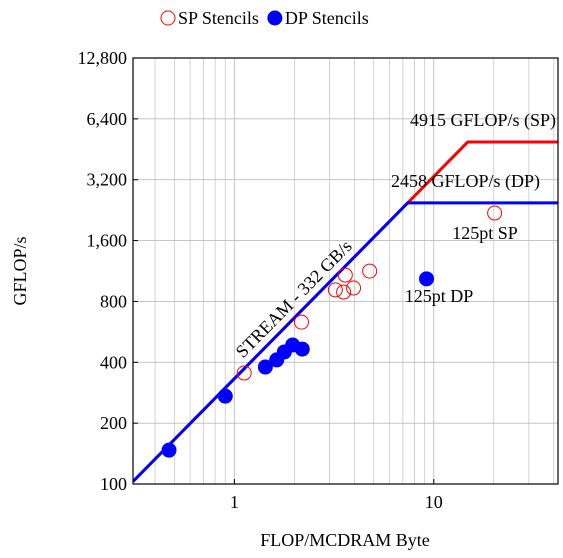 This screenshot has height=558, width=563. What do you see at coordinates (327, 18) in the screenshot?
I see `legend-label: DP Stencils` at bounding box center [327, 18].